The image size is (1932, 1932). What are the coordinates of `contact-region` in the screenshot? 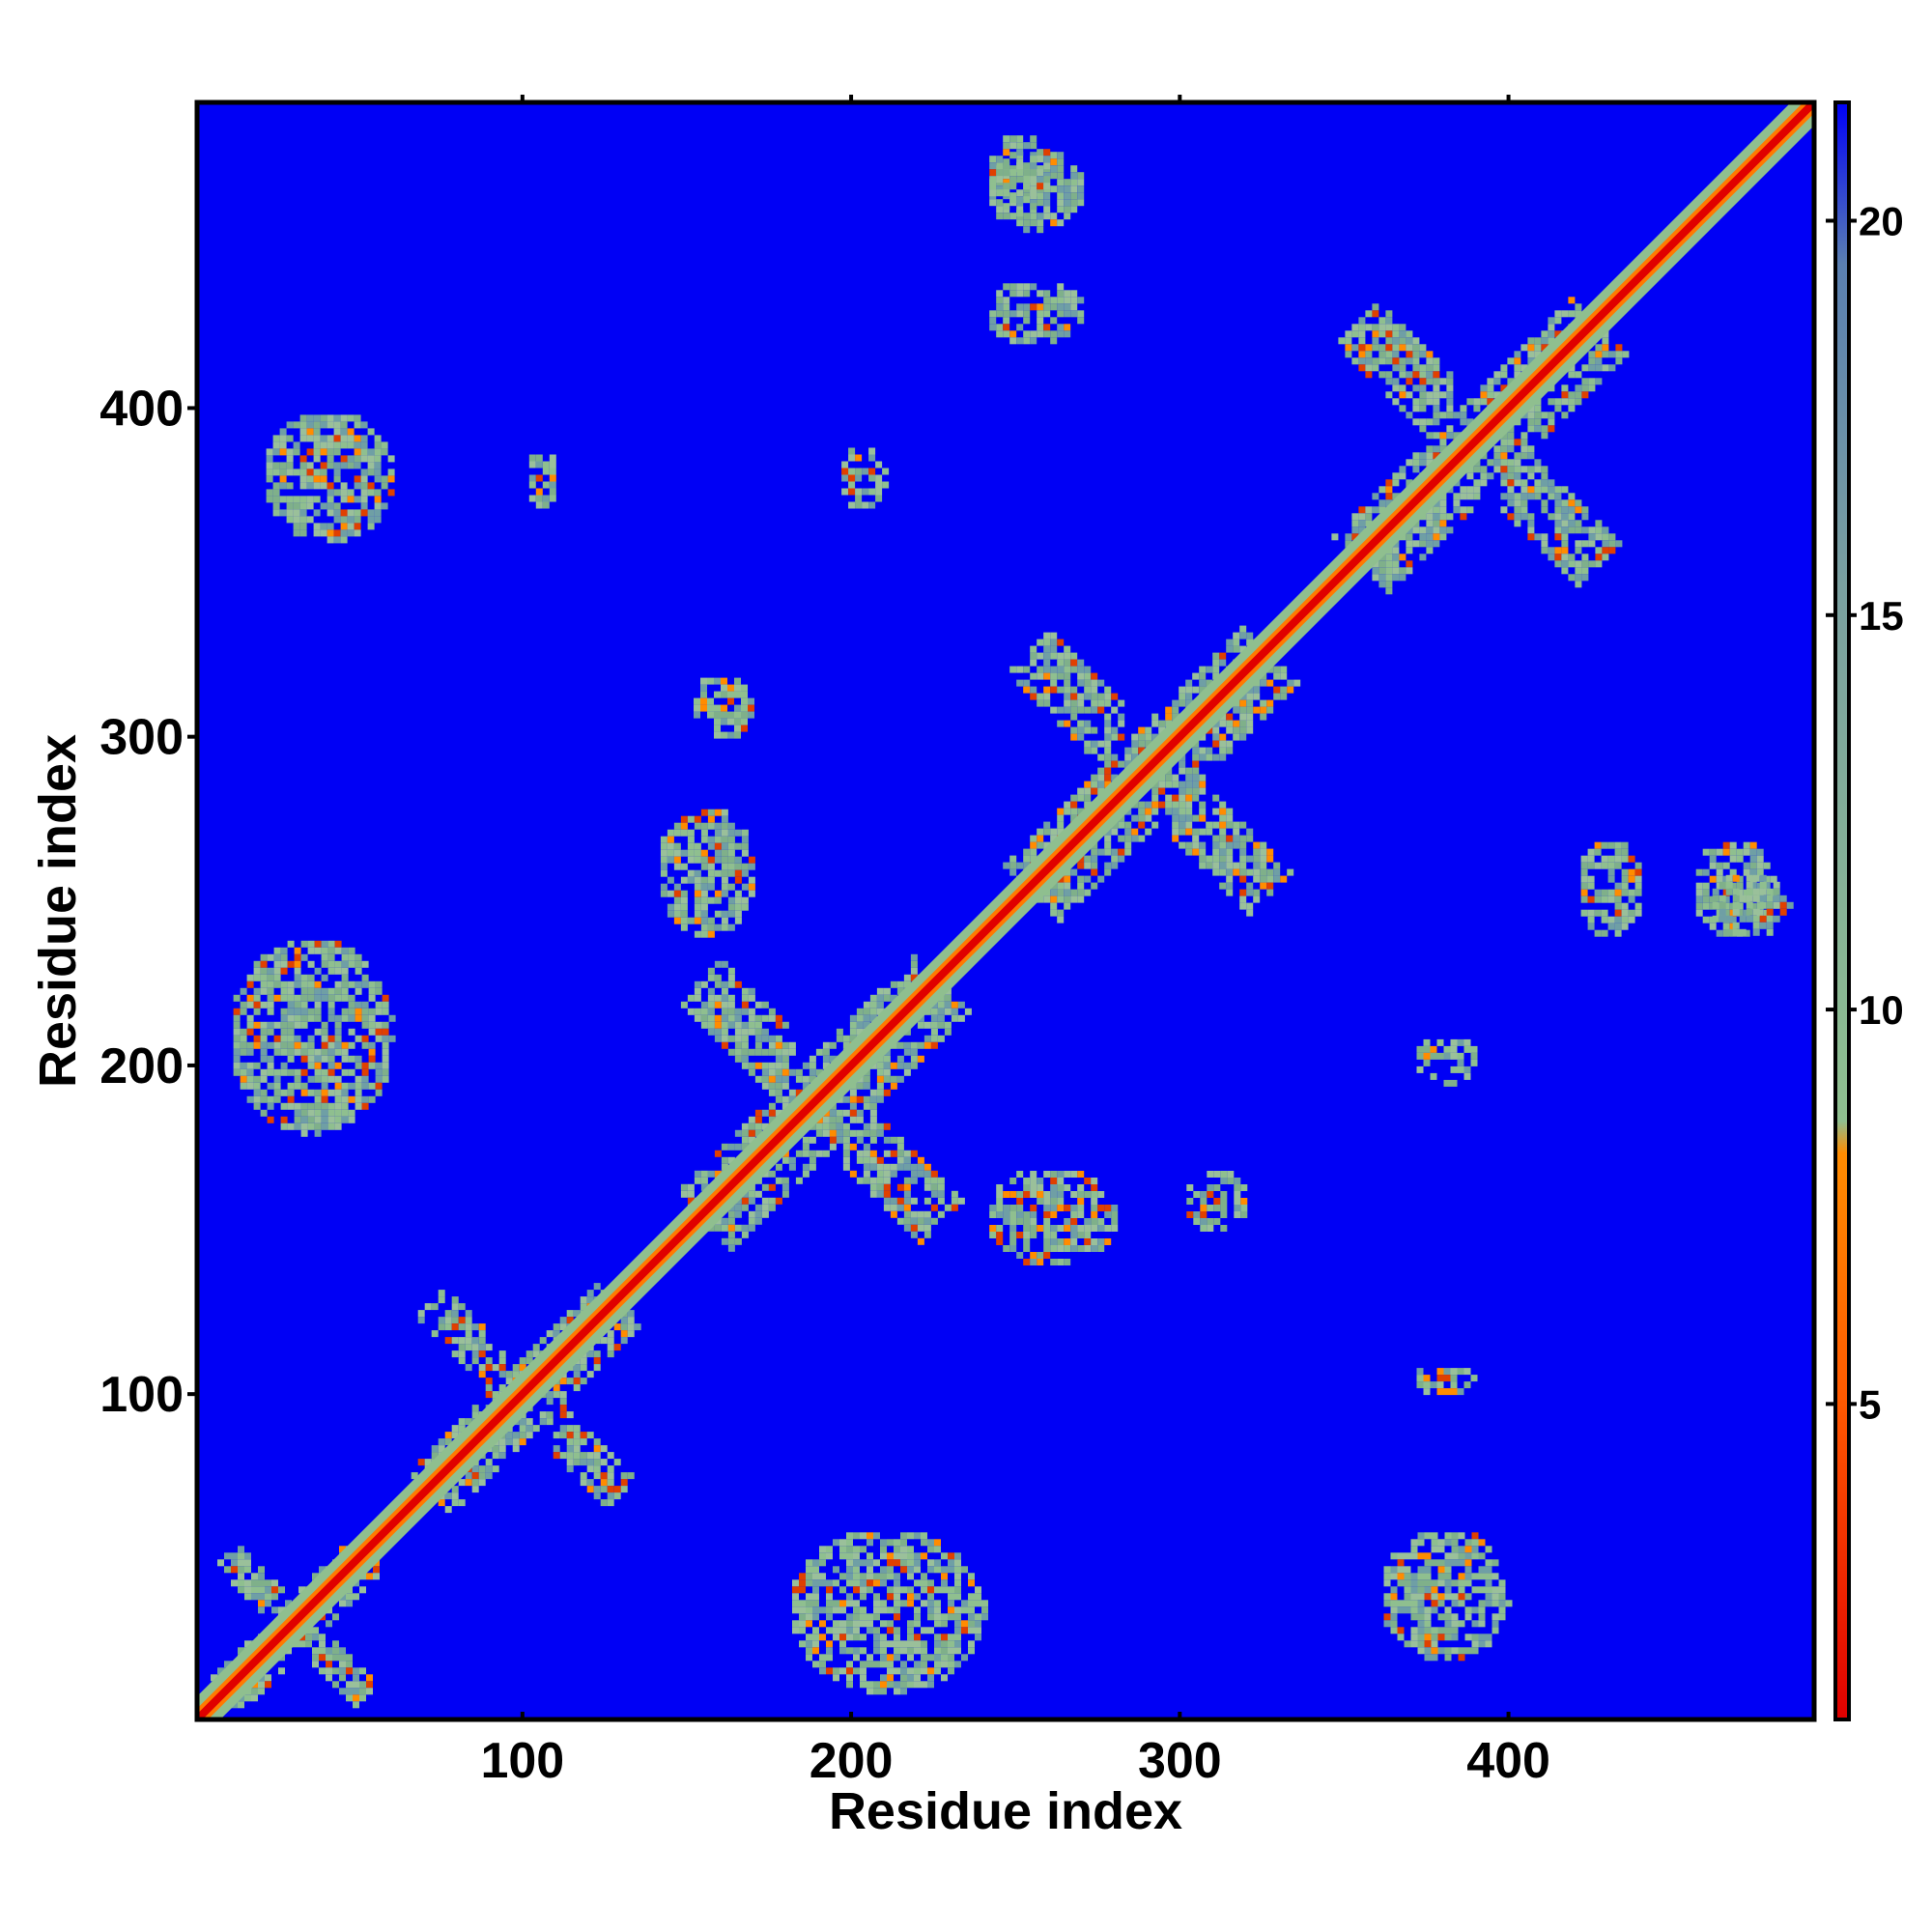 It's located at (890, 1613).